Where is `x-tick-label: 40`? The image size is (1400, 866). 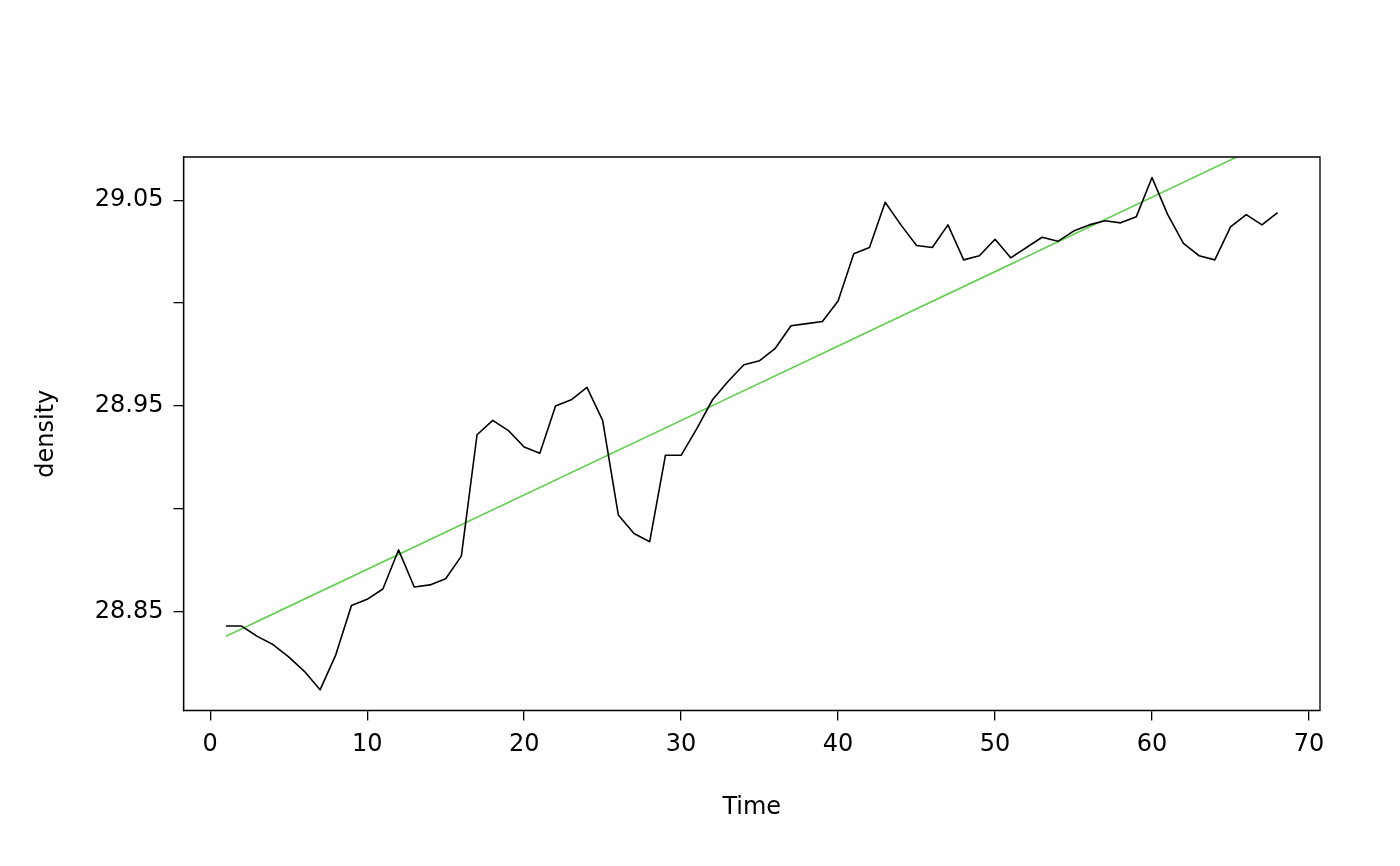
x-tick-label: 40 is located at coordinates (838, 743).